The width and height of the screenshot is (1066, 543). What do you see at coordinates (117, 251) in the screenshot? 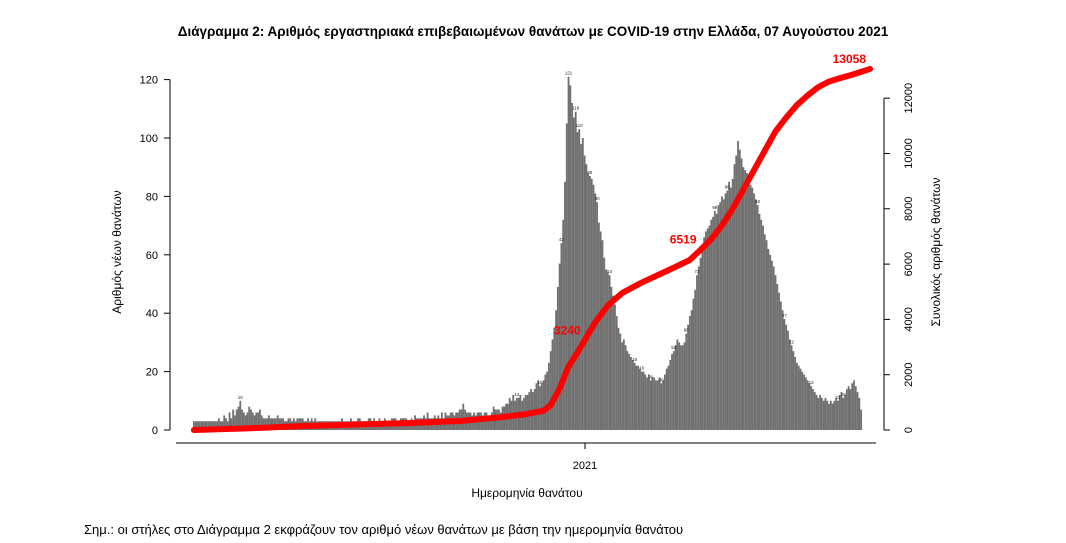
I see `y-axis-title: Αριθμός νέων θανάτων` at bounding box center [117, 251].